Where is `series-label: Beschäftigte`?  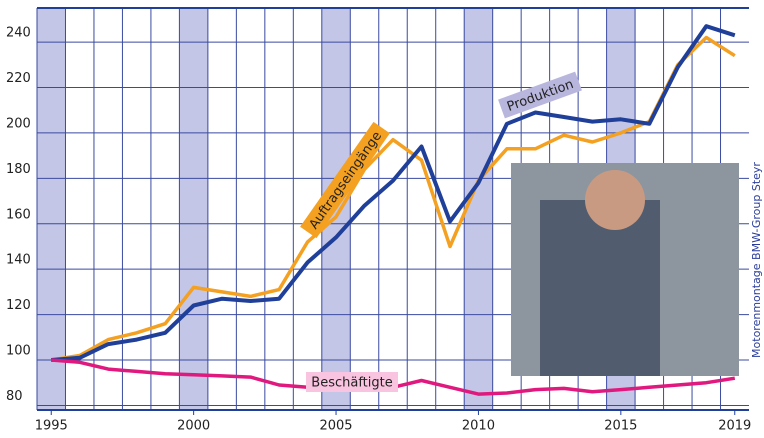 series-label: Beschäftigte is located at coordinates (352, 382).